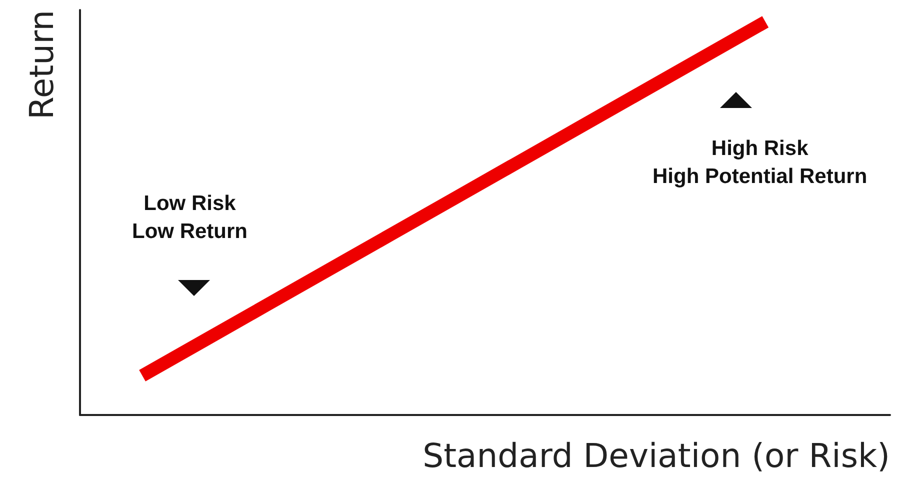  I want to click on annotation: Low Risk Low Return, so click(190, 218).